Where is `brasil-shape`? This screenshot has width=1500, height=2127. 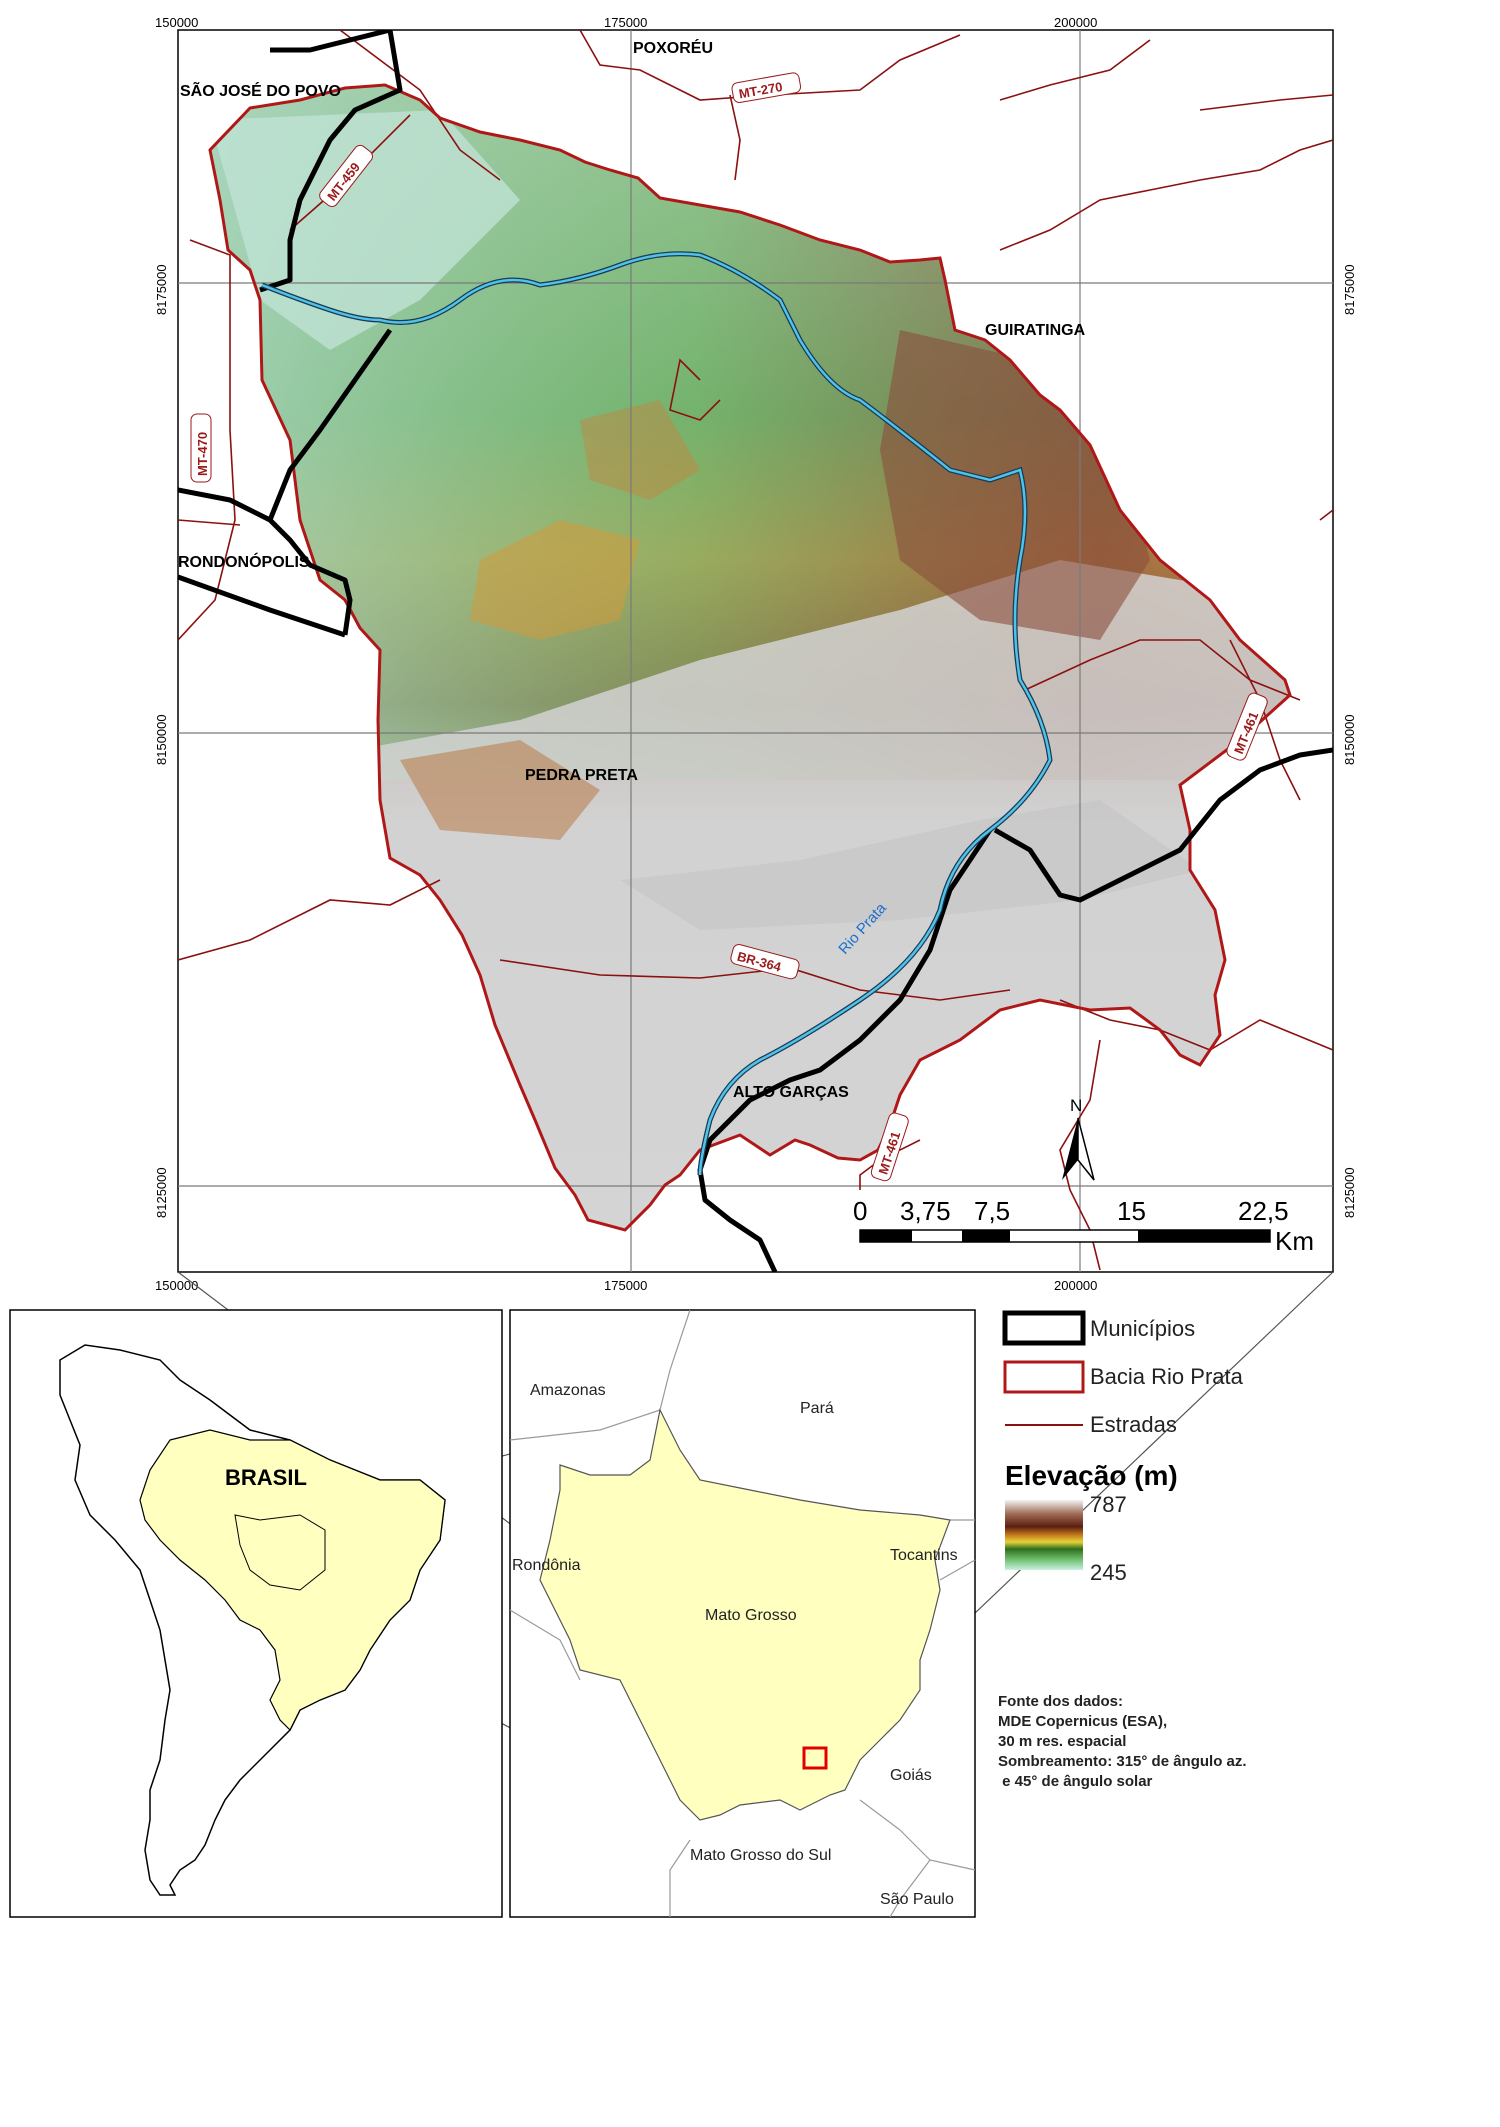 brasil-shape is located at coordinates (292, 1580).